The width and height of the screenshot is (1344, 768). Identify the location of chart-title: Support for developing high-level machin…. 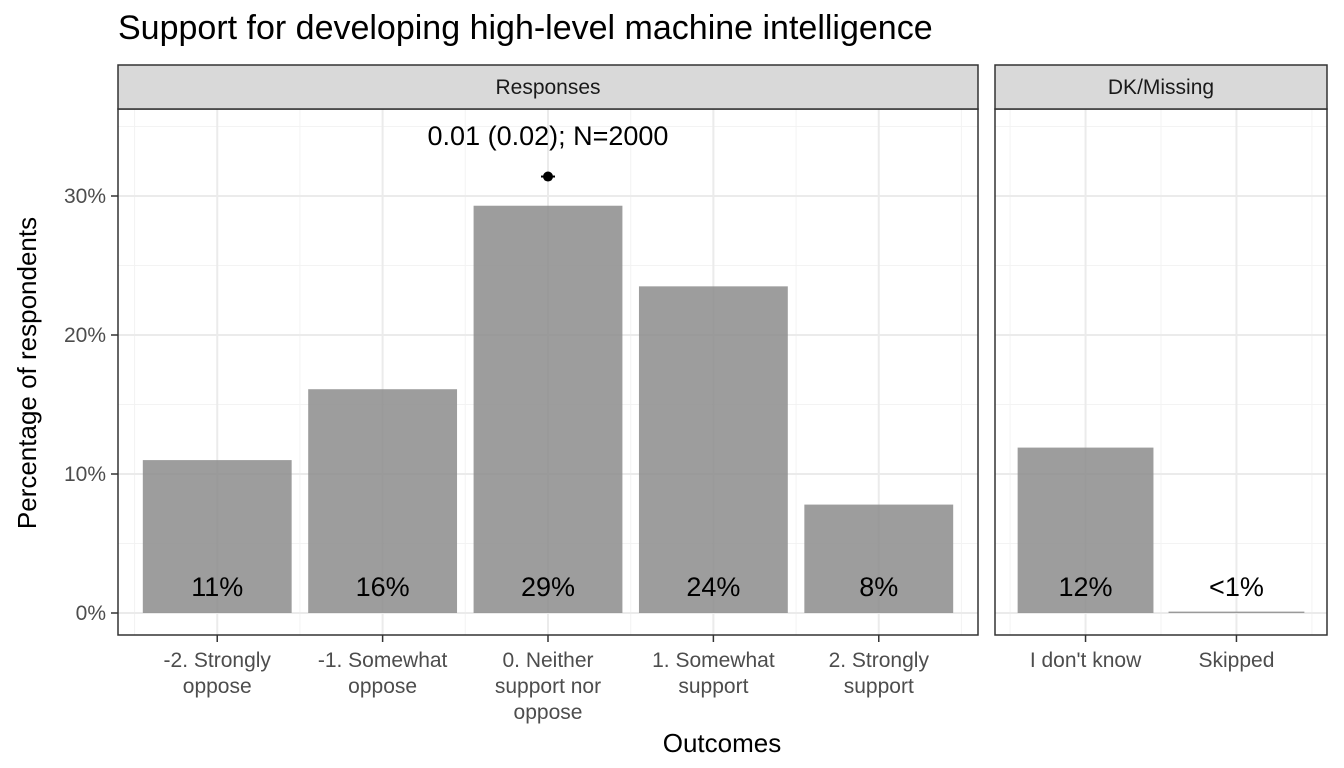
(525, 28).